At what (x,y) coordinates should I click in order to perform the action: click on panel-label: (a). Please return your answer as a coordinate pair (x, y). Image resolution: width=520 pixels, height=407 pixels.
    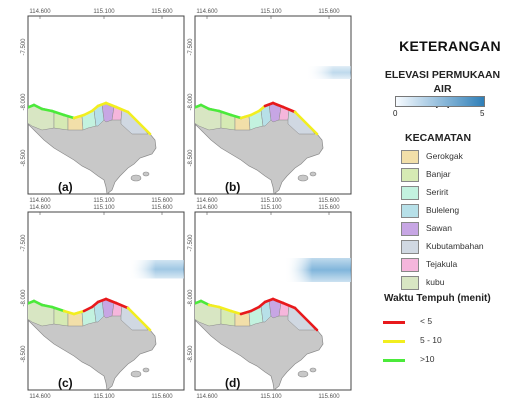
    Looking at the image, I should click on (65, 187).